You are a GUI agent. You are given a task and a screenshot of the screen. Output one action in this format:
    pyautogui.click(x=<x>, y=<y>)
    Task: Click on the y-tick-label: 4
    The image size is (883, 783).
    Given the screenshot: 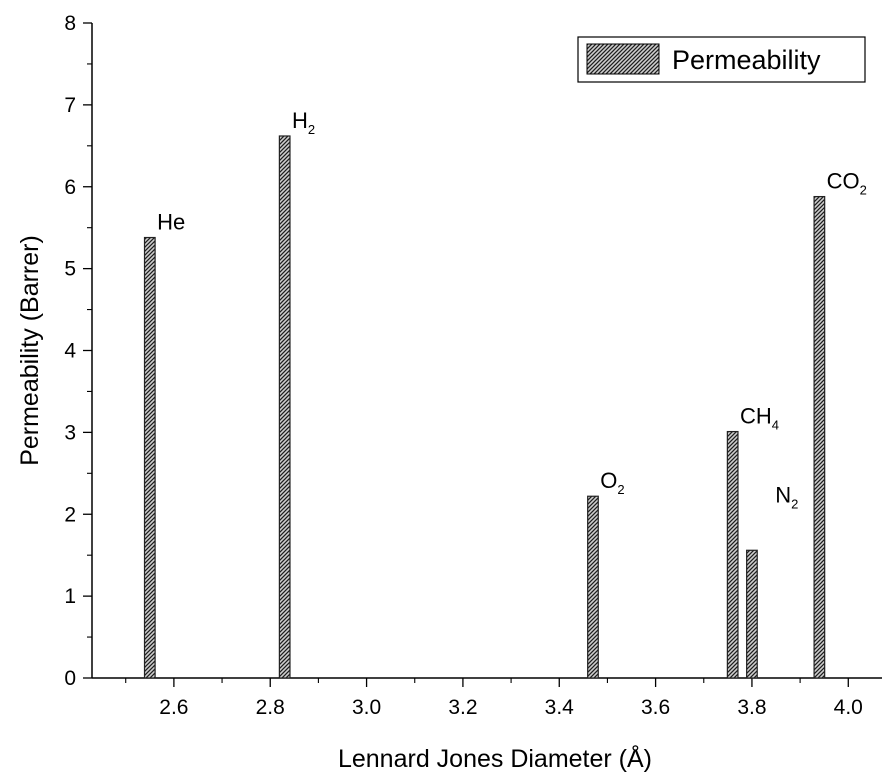 What is the action you would take?
    pyautogui.click(x=70, y=351)
    